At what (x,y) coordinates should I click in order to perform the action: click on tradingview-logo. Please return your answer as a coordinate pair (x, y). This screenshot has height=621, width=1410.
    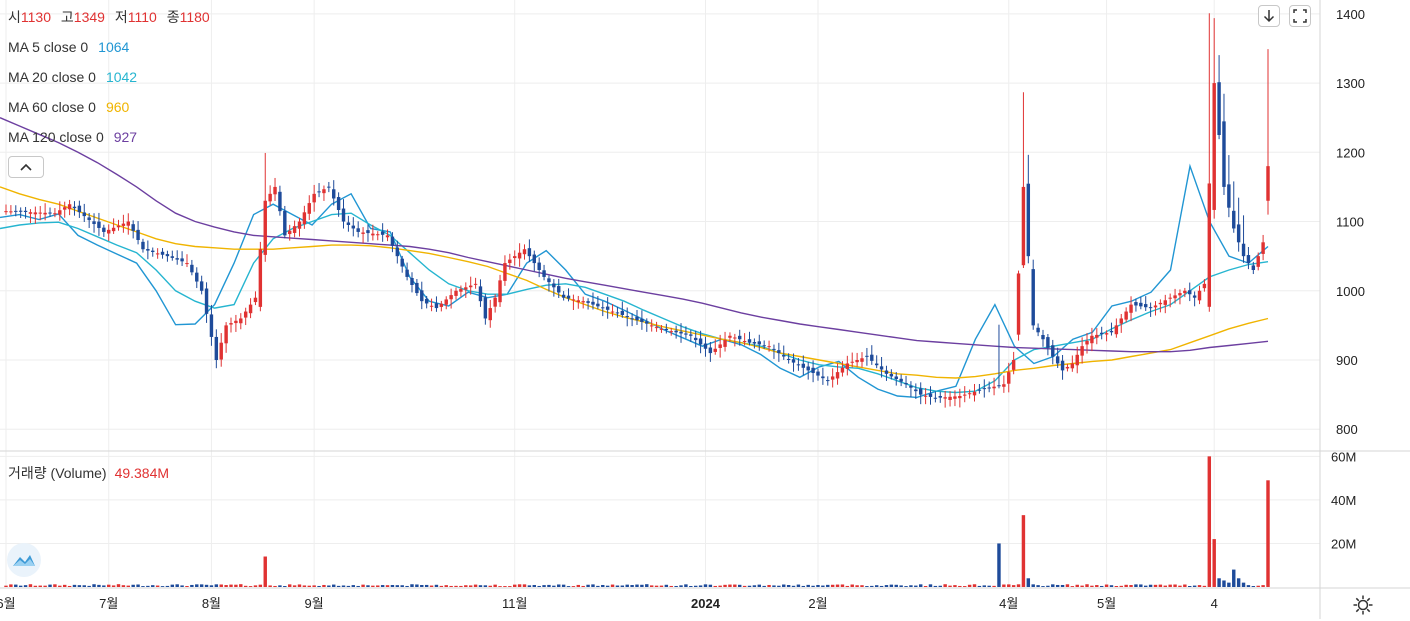
    Looking at the image, I should click on (24, 560).